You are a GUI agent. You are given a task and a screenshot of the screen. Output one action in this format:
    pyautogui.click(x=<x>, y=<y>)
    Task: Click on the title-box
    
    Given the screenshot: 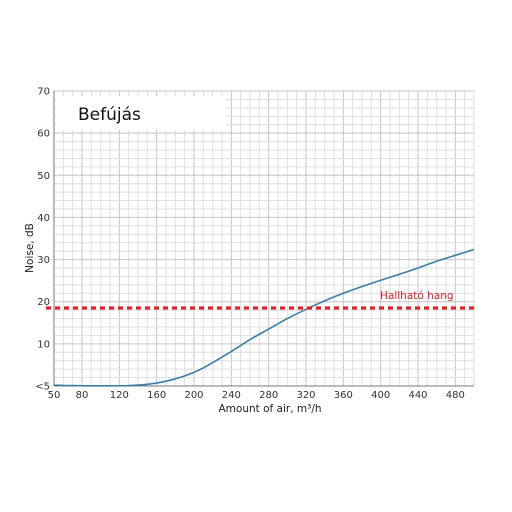 What is the action you would take?
    pyautogui.click(x=141, y=113)
    